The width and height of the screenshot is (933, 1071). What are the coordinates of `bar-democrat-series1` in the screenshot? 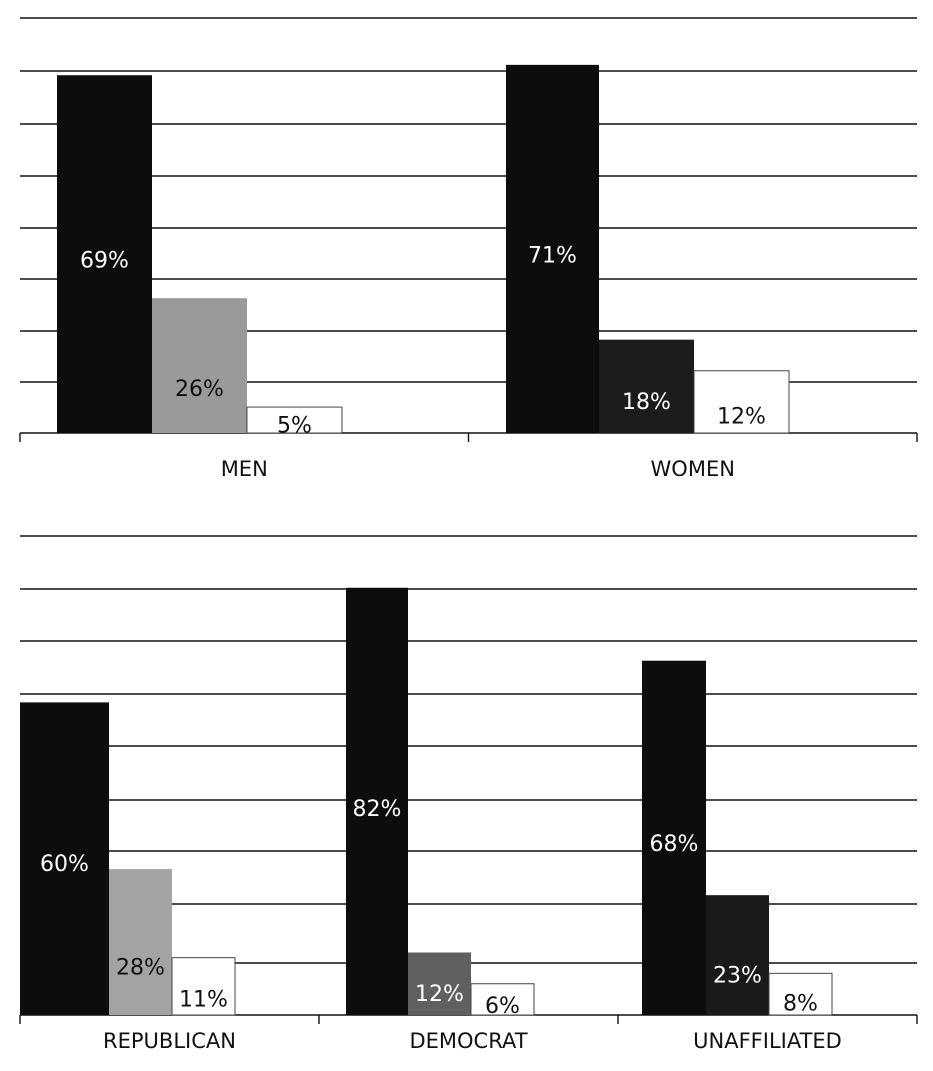 It's located at (377, 801).